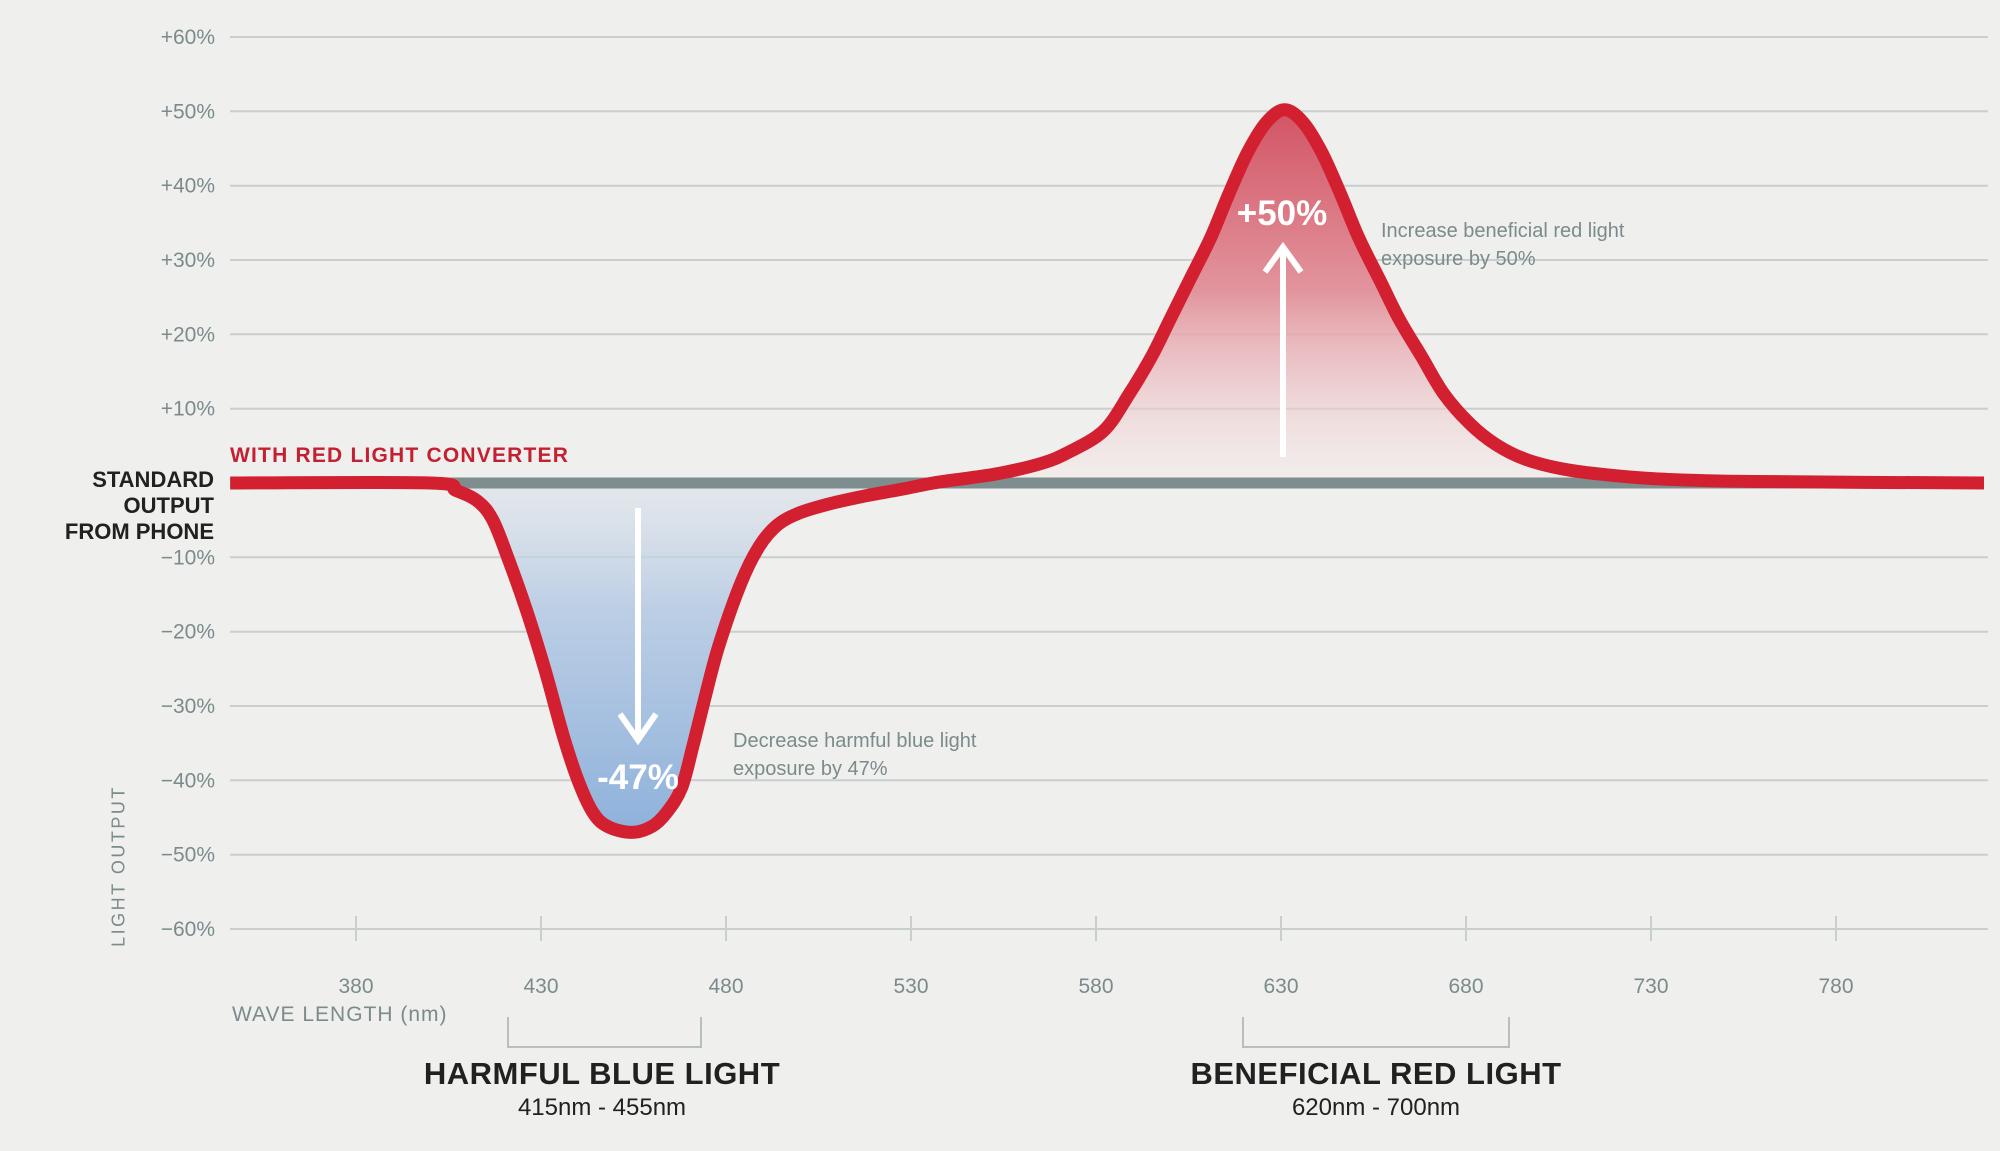 This screenshot has height=1151, width=2000. Describe the element at coordinates (725, 986) in the screenshot. I see `x-tick-label: 480` at that location.